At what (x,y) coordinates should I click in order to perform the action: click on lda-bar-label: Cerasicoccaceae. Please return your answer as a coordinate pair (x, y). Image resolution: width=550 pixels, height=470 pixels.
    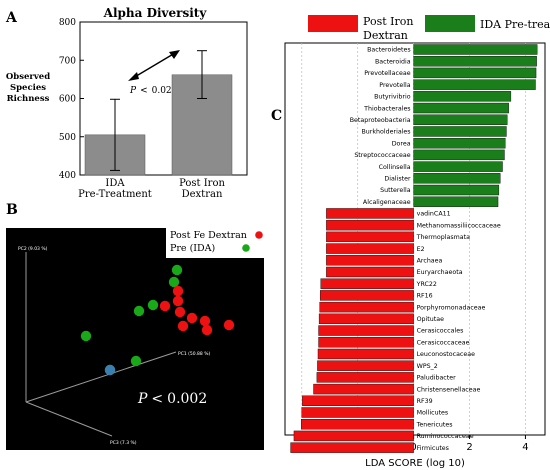
    Looking at the image, I should click on (443, 342).